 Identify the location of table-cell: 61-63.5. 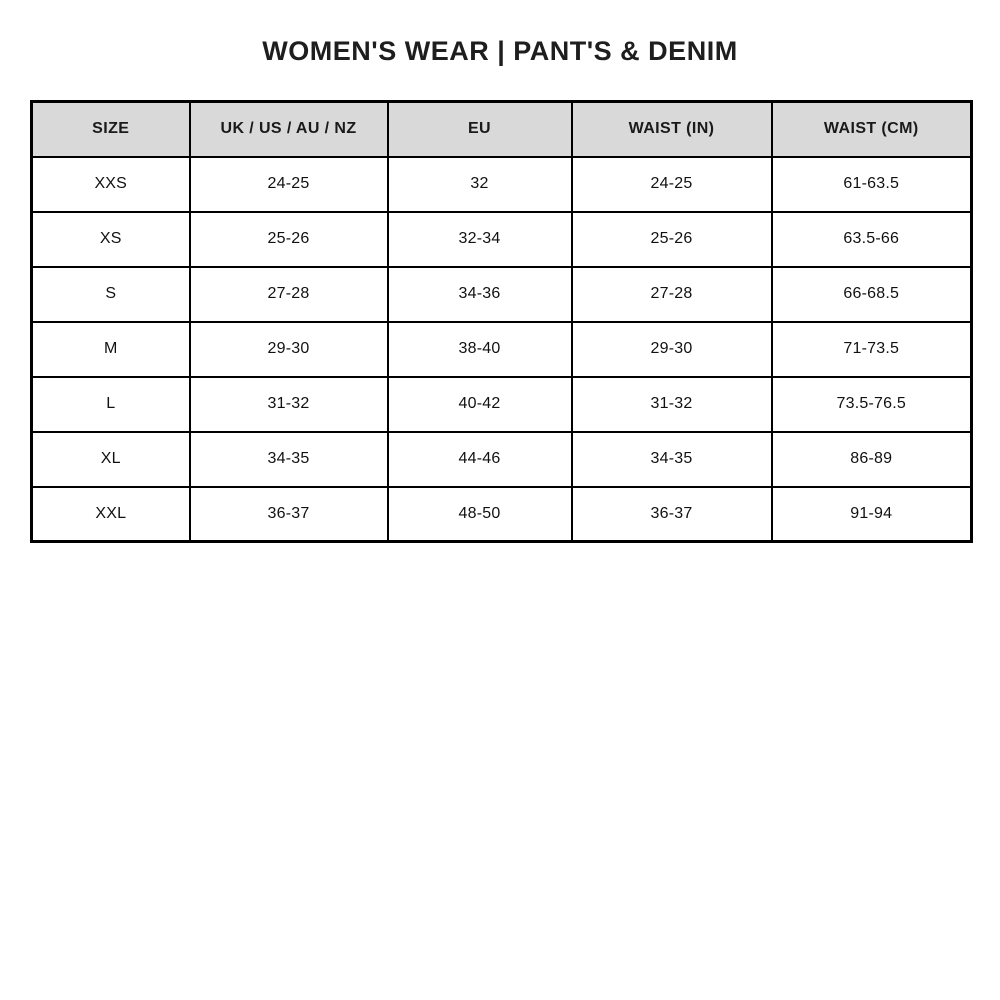
(871, 184).